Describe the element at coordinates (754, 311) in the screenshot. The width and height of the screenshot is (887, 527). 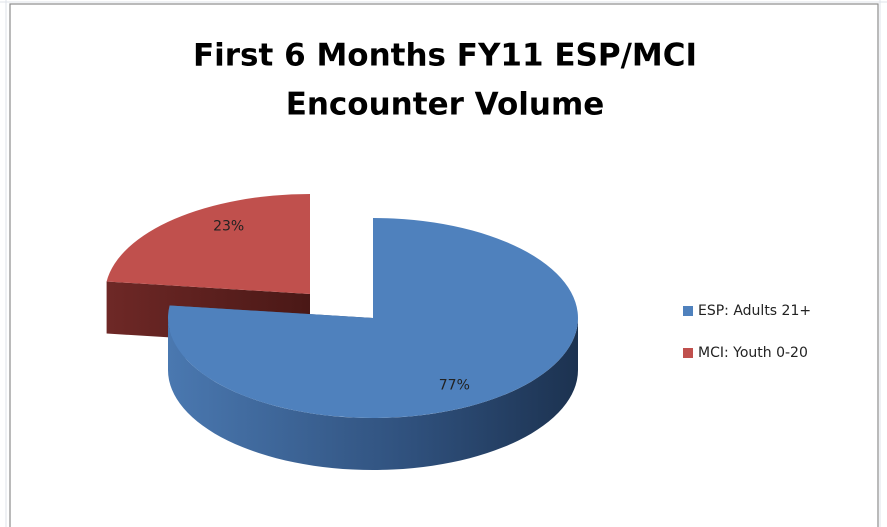
I see `legend-label: ESP: Adults 21+` at that location.